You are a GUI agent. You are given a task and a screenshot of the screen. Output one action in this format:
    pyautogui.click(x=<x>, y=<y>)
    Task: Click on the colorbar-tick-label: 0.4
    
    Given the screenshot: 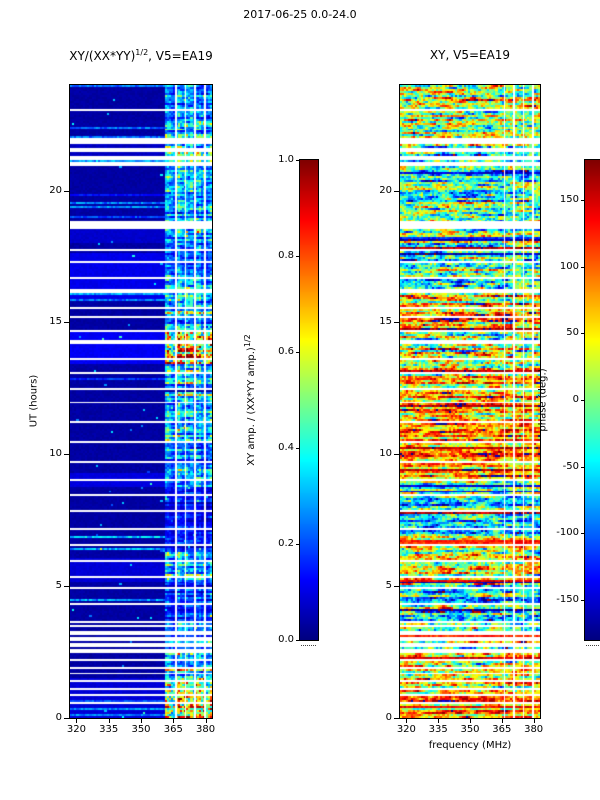 What is the action you would take?
    pyautogui.click(x=286, y=447)
    